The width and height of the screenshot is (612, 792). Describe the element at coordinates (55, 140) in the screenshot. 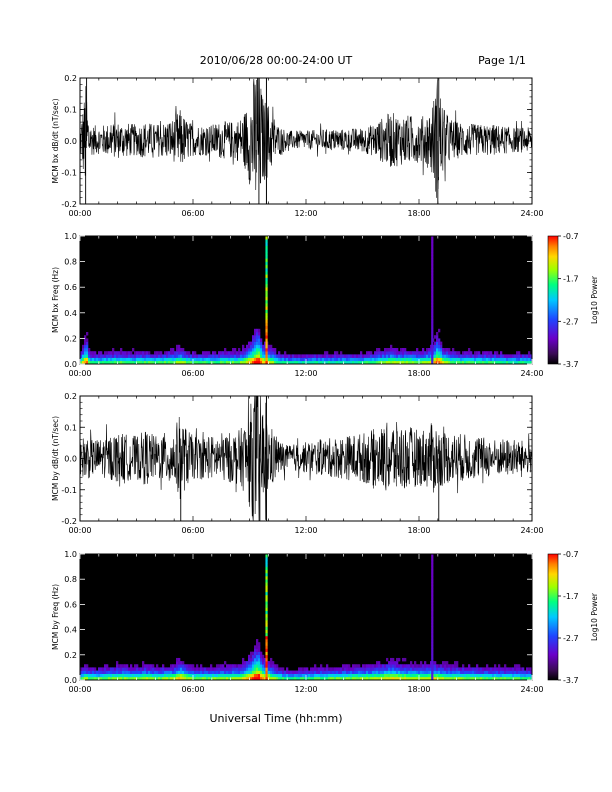

I see `y-axis-label: MCM bx dB/dt (nT/sec)` at that location.